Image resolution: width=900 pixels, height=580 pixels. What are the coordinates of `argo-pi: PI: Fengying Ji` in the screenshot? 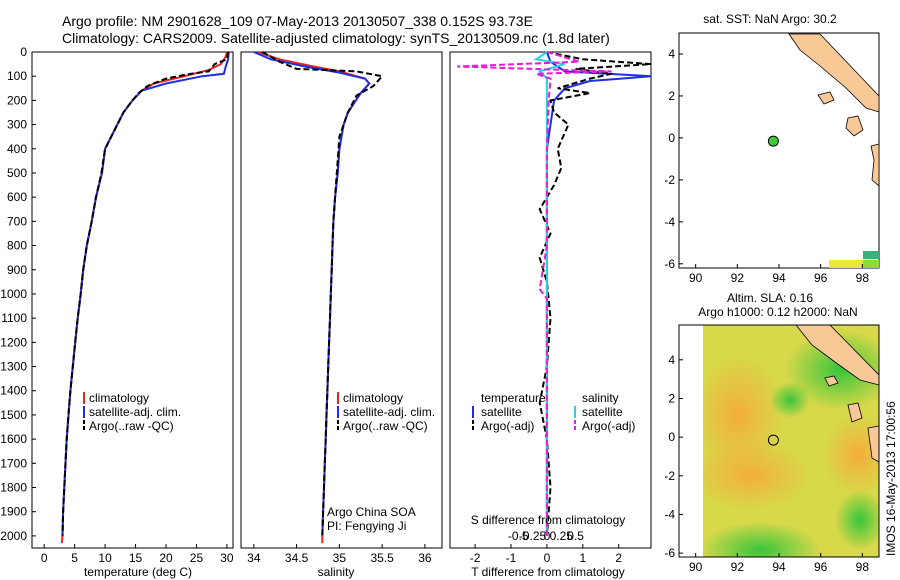 It's located at (366, 526).